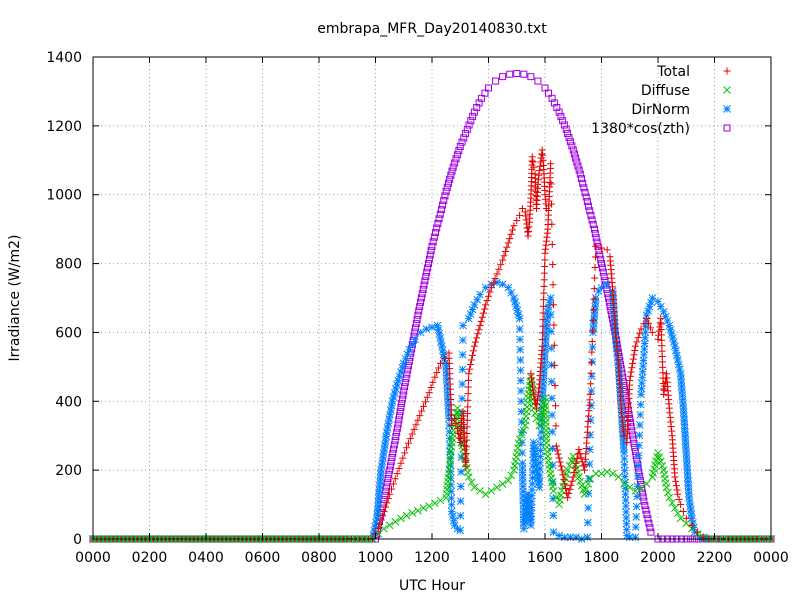  Describe the element at coordinates (68, 471) in the screenshot. I see `y-tick-label: 200` at that location.